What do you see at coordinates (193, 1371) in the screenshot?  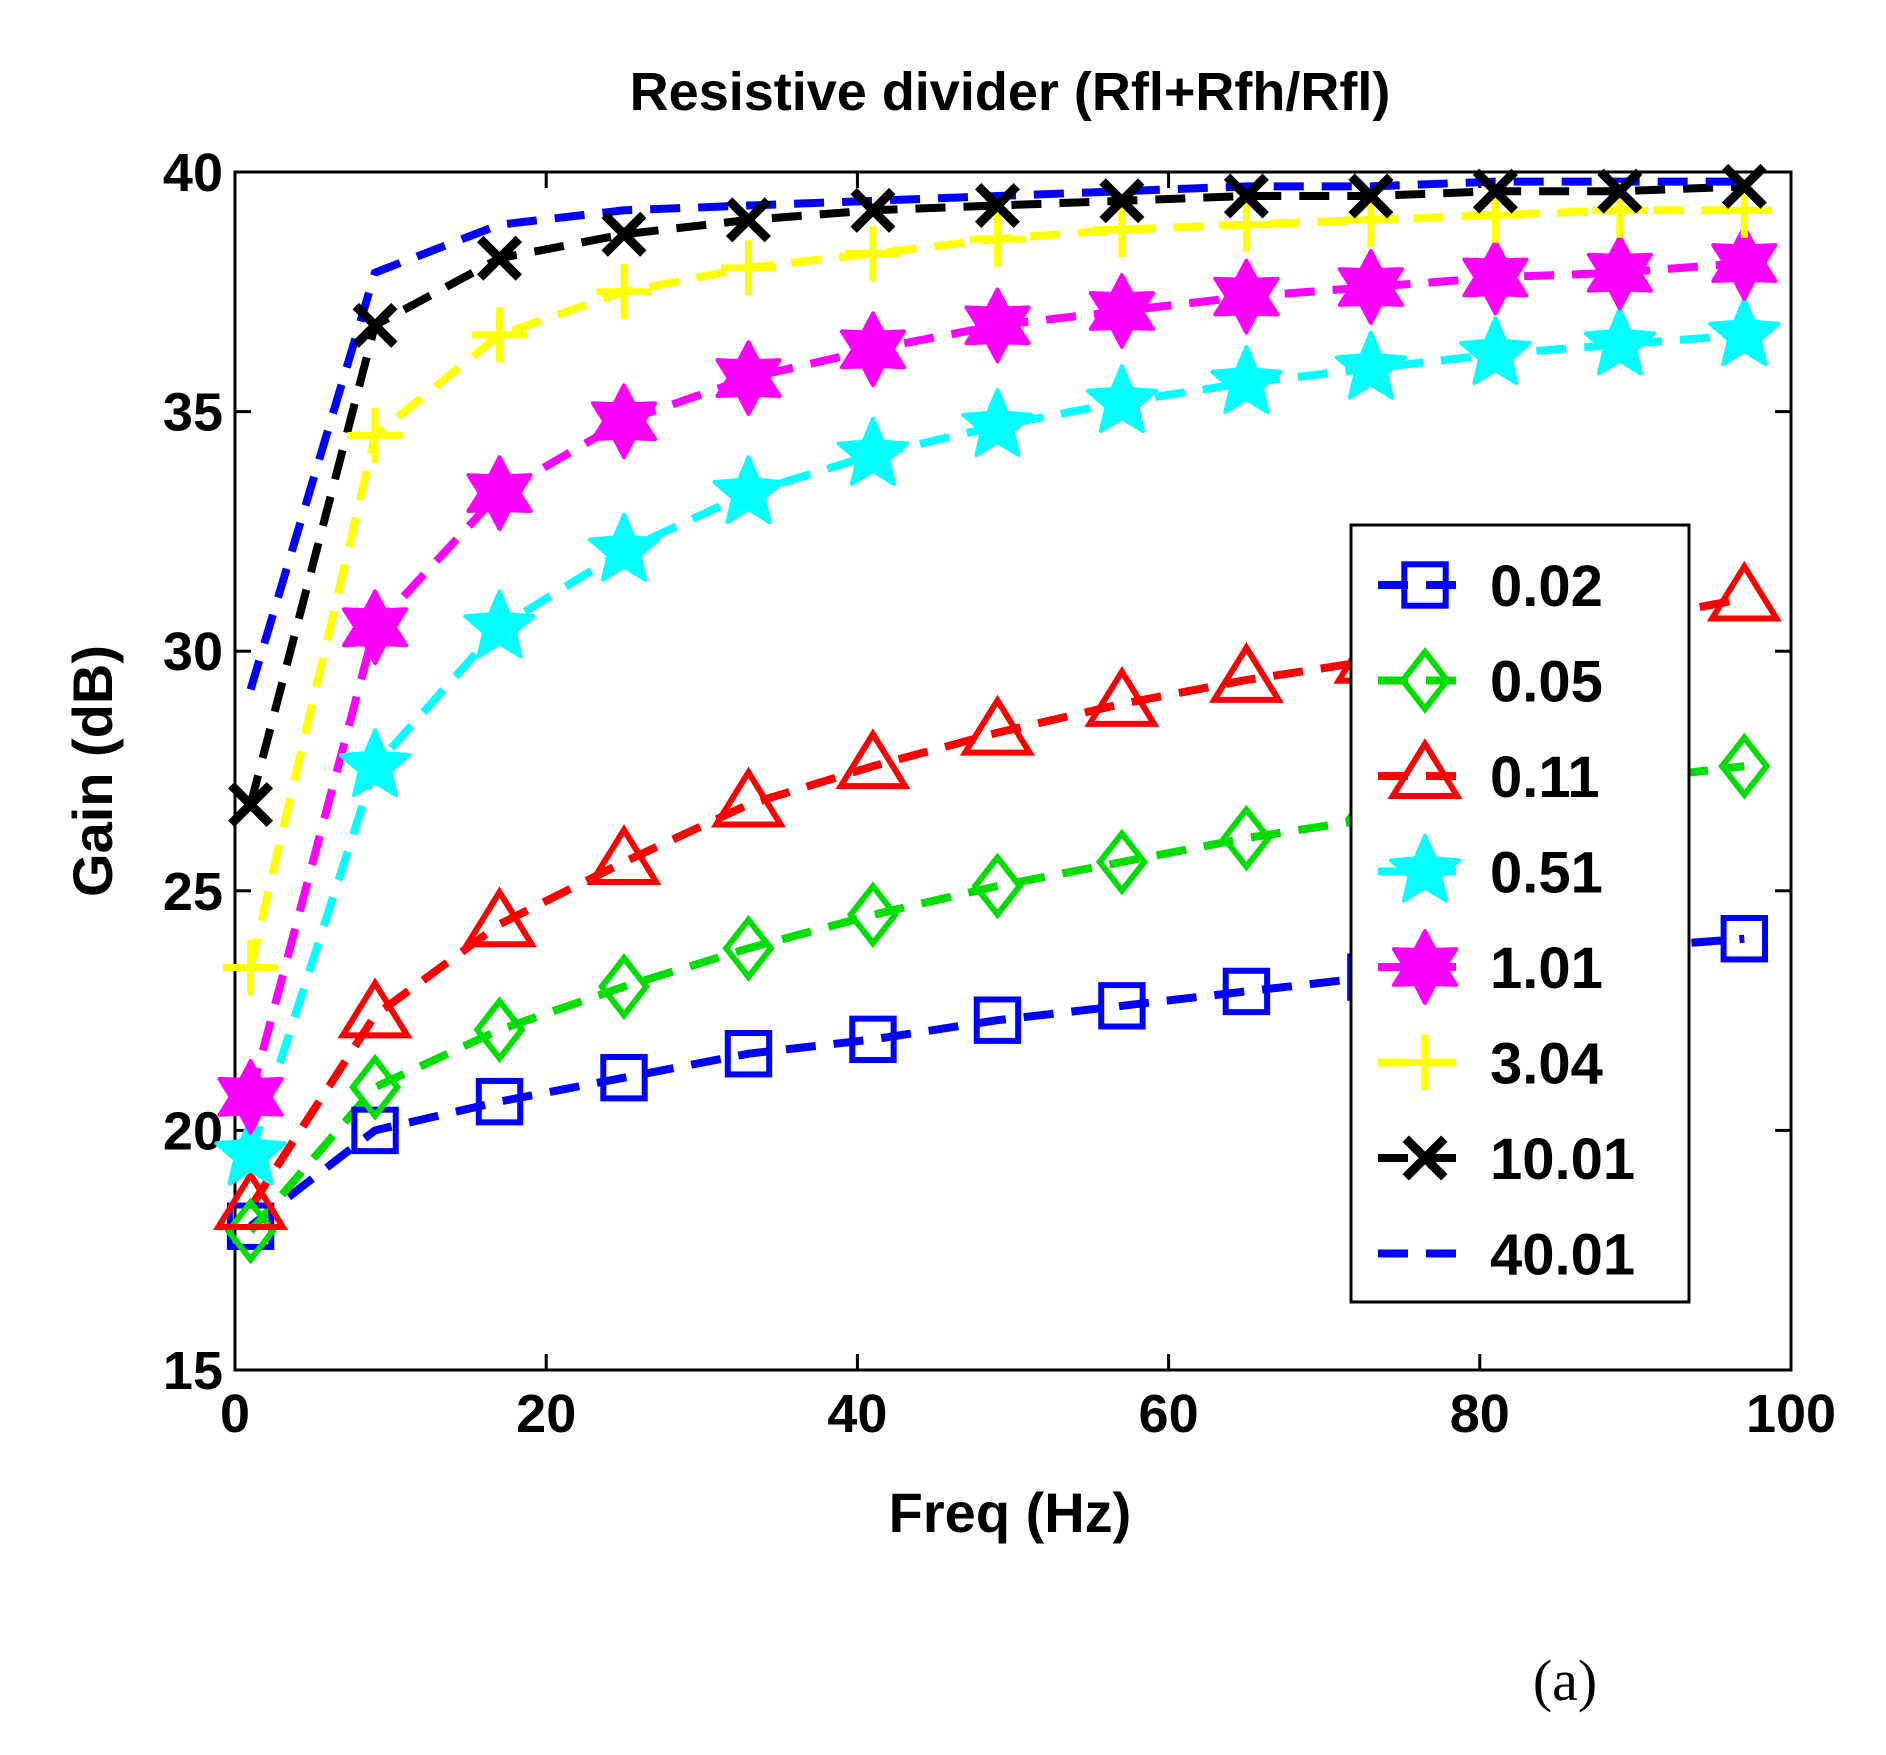 I see `y-tick-label: 15` at bounding box center [193, 1371].